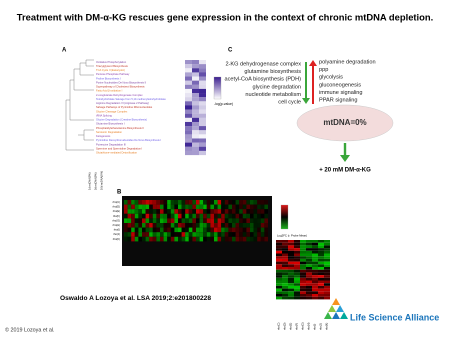 The height and width of the screenshot is (338, 450). I want to click on column-label: rho(K), so click(327, 326).